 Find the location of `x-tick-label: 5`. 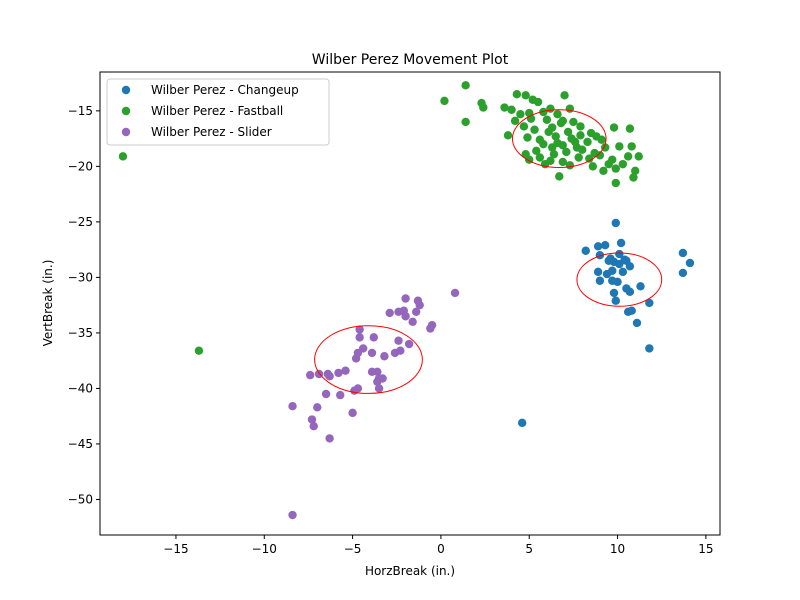

x-tick-label: 5 is located at coordinates (529, 549).